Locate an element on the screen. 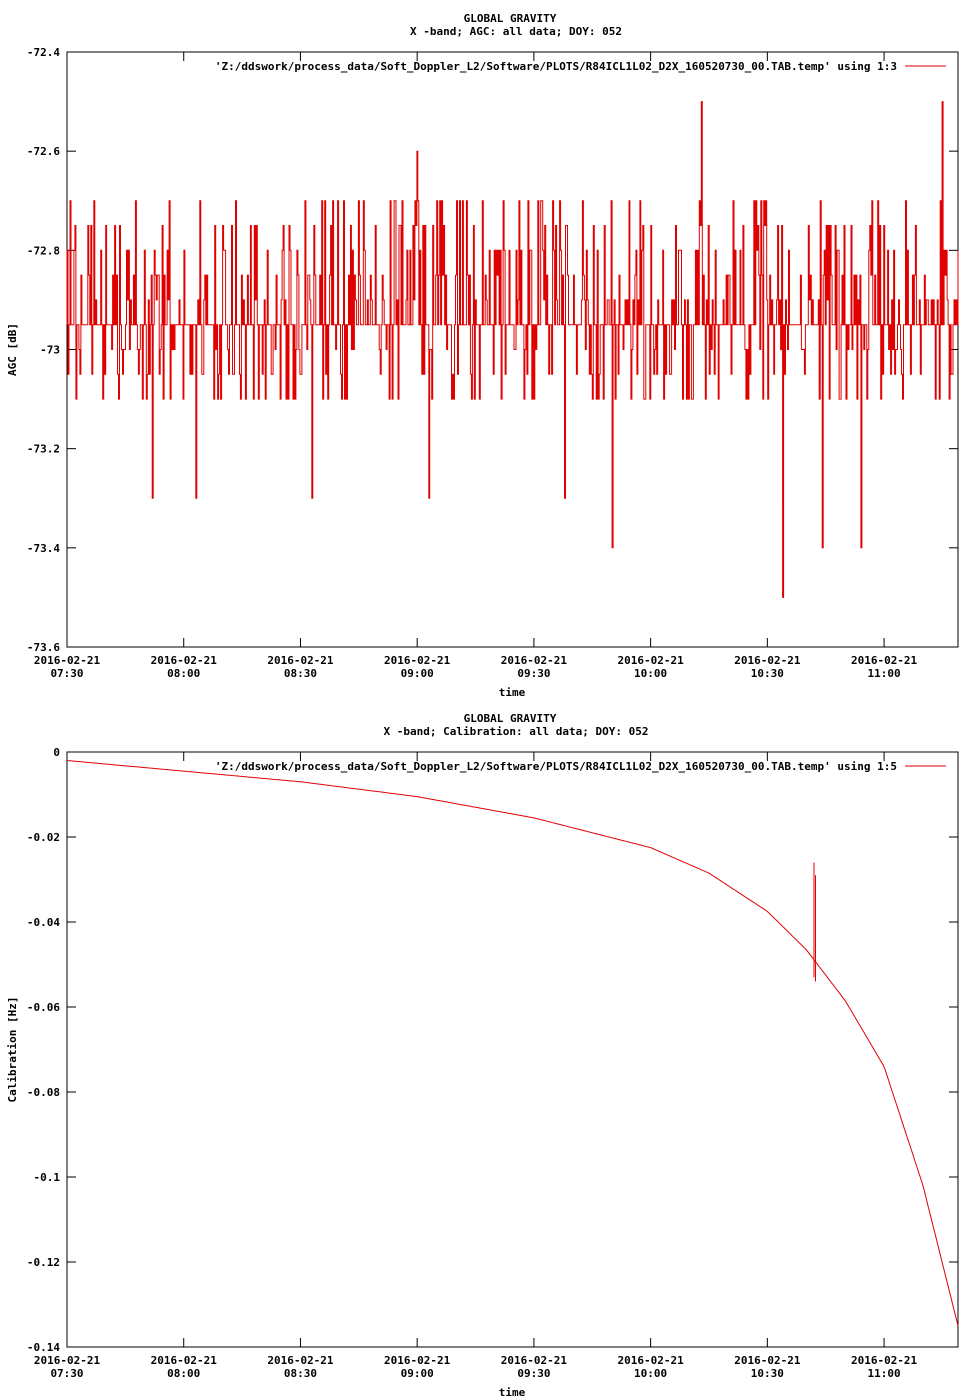 The height and width of the screenshot is (1400, 980). chart-subtitle: X -band; AGC: all data; DOY: 052 is located at coordinates (516, 31).